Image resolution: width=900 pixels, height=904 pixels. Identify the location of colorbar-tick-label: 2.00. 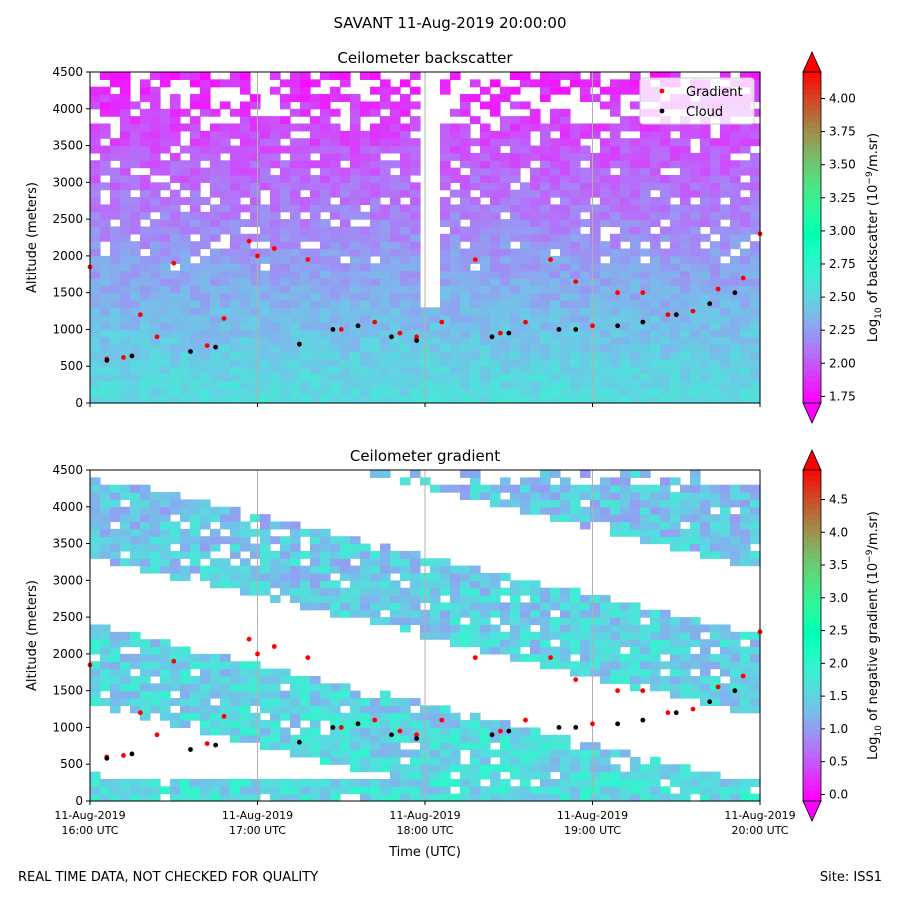
(842, 363).